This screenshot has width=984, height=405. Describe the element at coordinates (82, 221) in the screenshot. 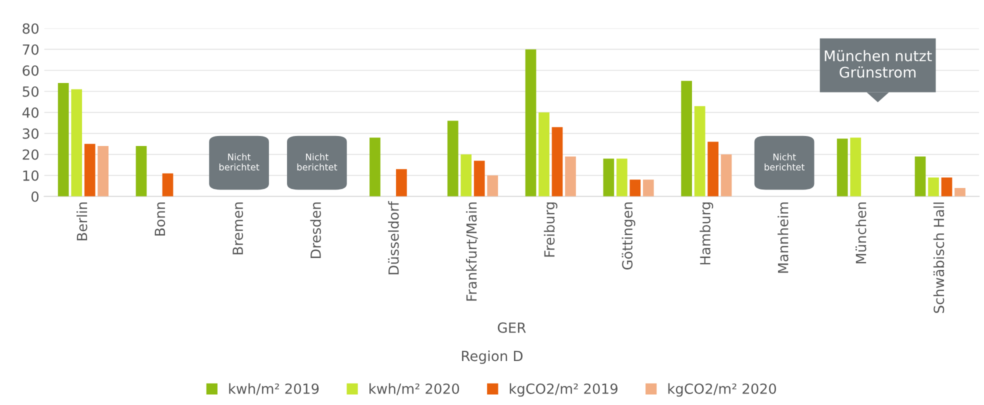

I see `x-tick-label: Berlin` at that location.